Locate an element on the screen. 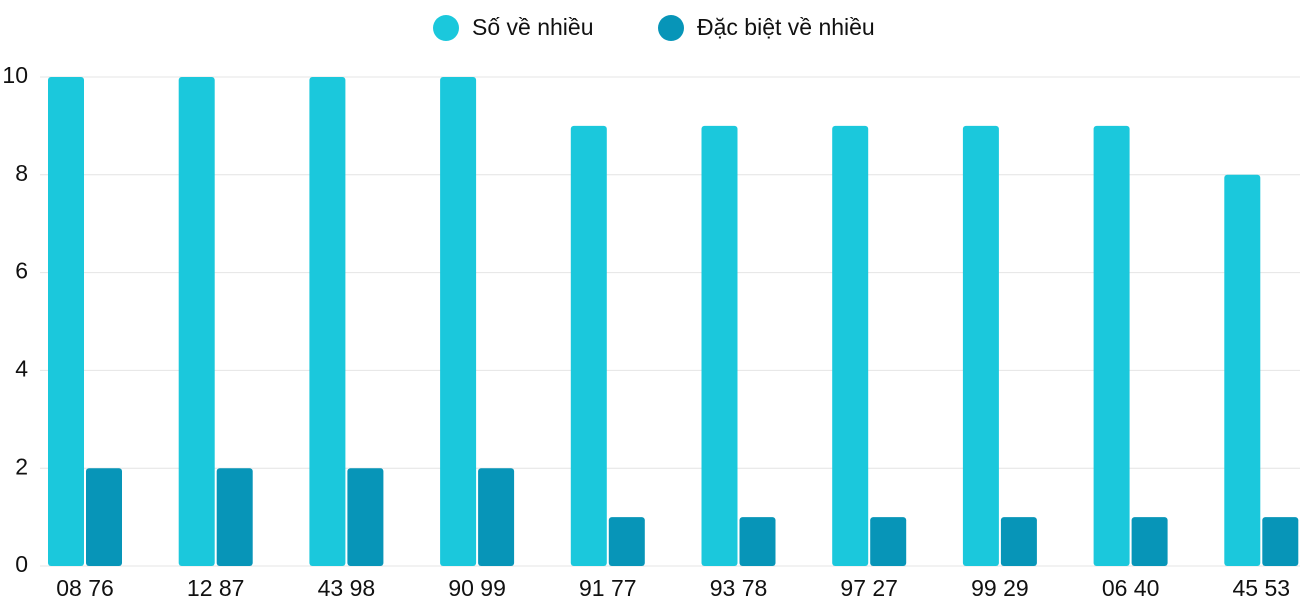  x-tick-label: 08 76 is located at coordinates (85, 587).